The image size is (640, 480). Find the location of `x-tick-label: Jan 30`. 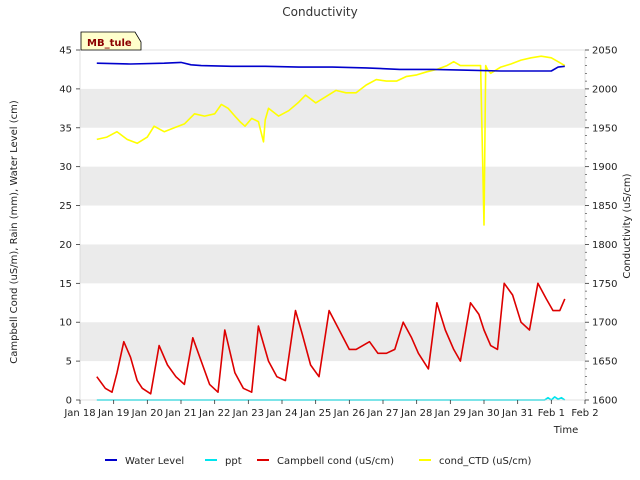

x-tick-label: Jan 30 is located at coordinates (483, 413).